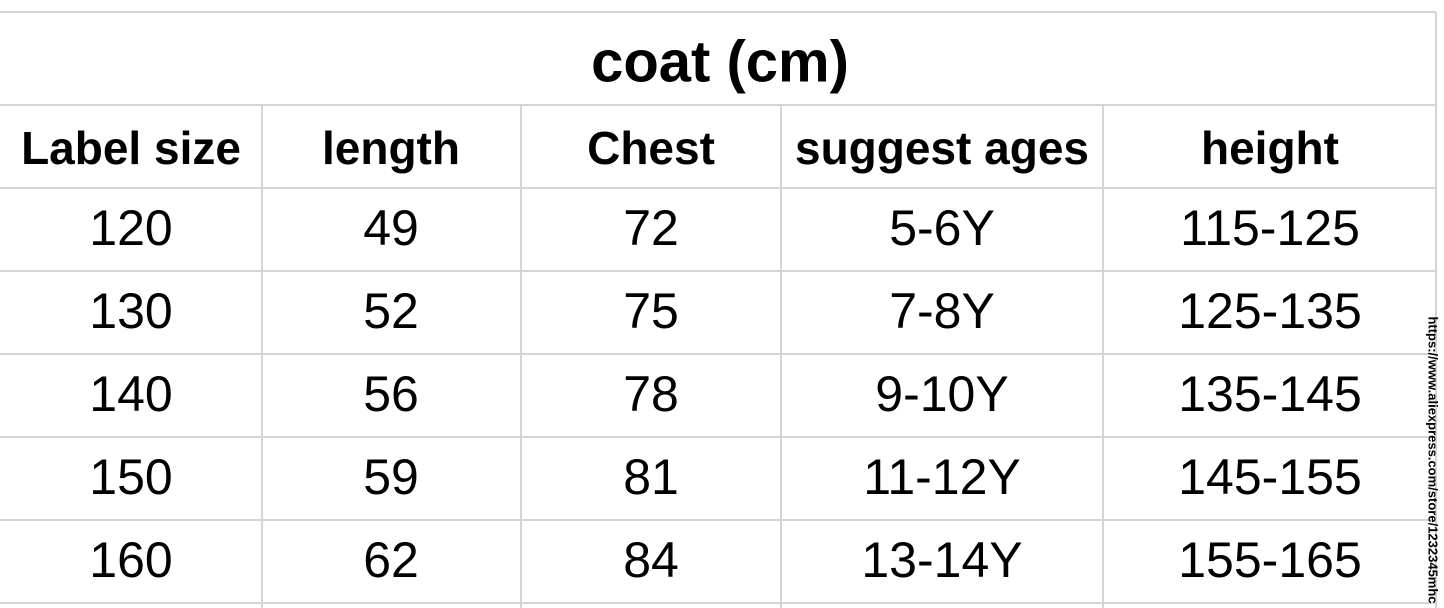  I want to click on table-cell: 125-135, so click(1270, 311).